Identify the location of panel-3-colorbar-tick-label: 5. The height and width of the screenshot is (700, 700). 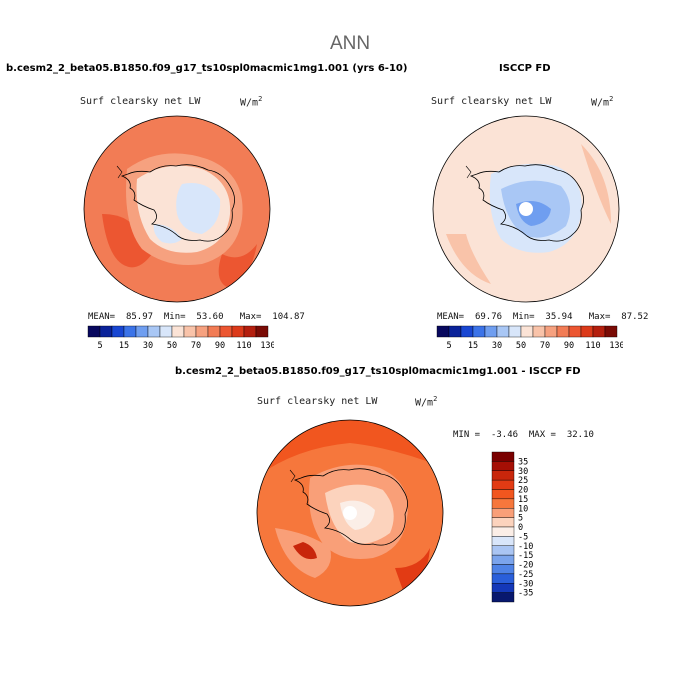
(520, 519).